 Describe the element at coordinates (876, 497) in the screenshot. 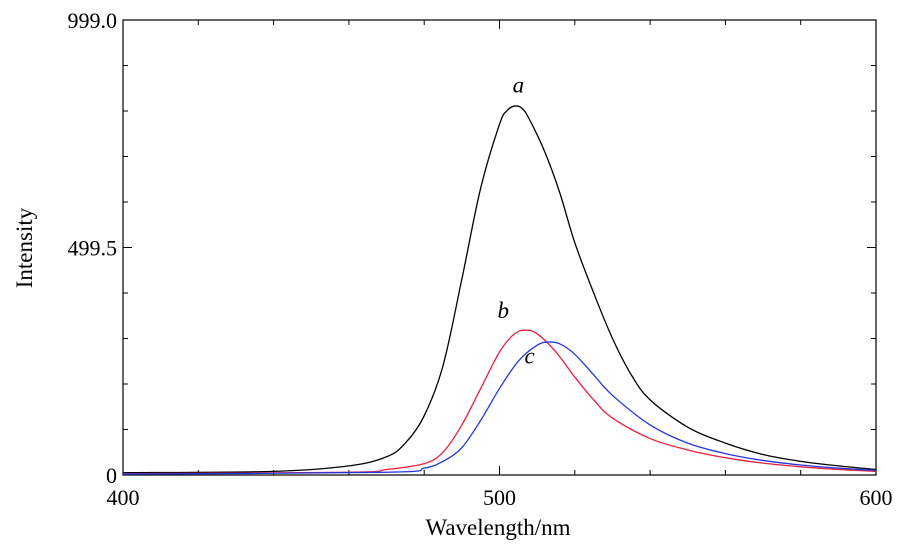

I see `x-tick-label: 600` at that location.